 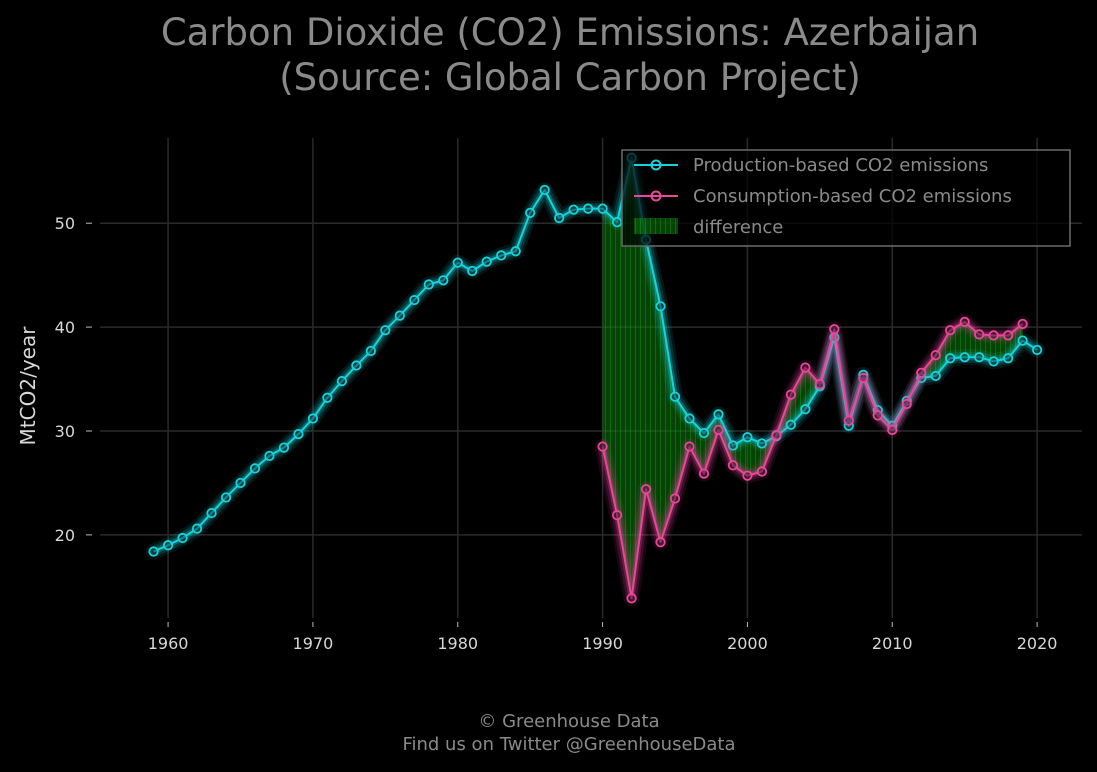 What do you see at coordinates (602, 643) in the screenshot?
I see `x-tick-label: 1990` at bounding box center [602, 643].